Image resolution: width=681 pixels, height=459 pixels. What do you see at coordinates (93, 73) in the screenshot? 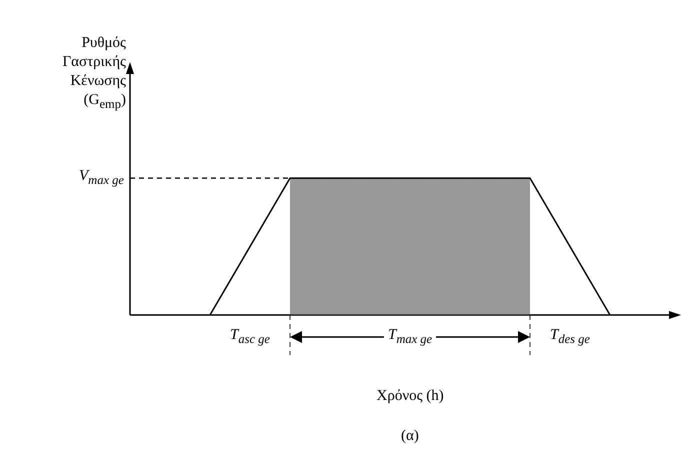
I see `y-axis-title: Ρυθμός Γαστρικής Κένωσης (G$_{emp}$)` at bounding box center [93, 73].